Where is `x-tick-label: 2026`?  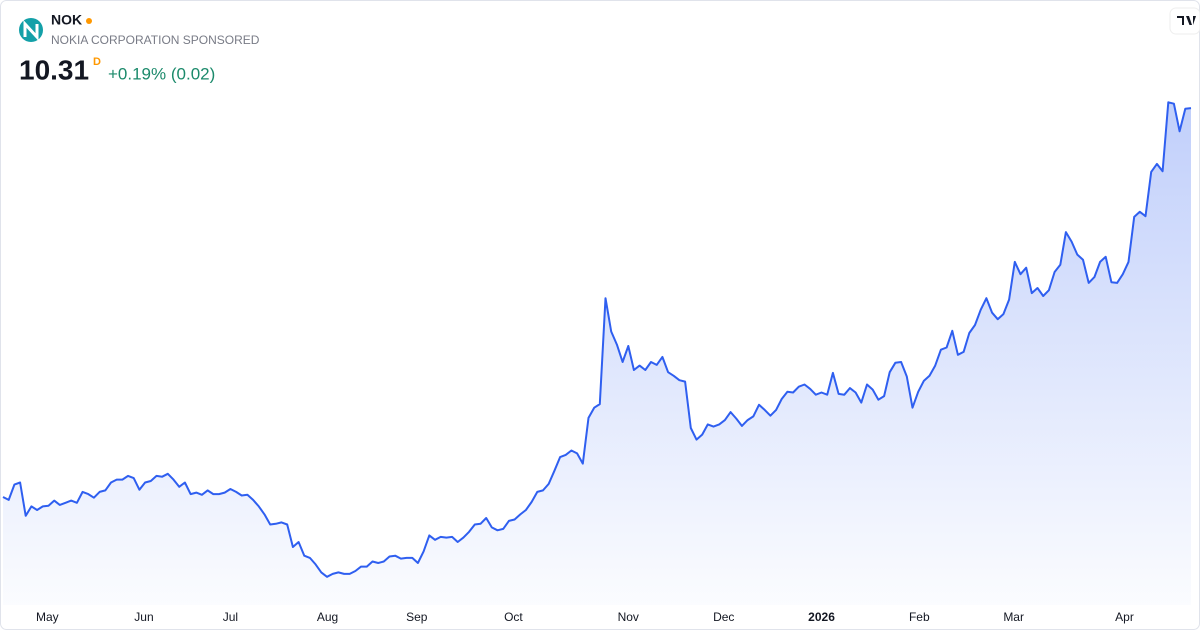
x-tick-label: 2026 is located at coordinates (821, 617).